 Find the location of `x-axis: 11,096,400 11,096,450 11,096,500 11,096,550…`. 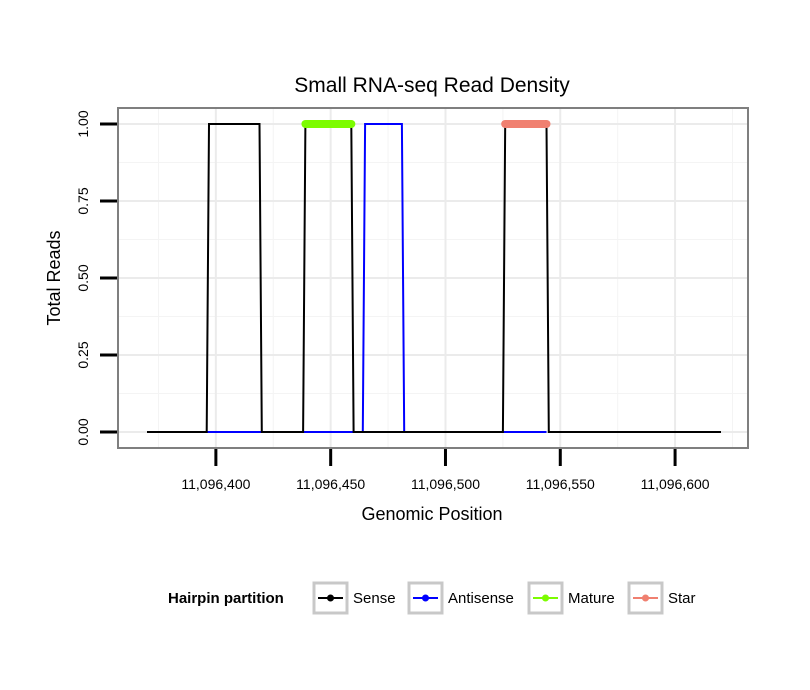

x-axis: 11,096,400 11,096,450 11,096,500 11,096,550… is located at coordinates (445, 470).